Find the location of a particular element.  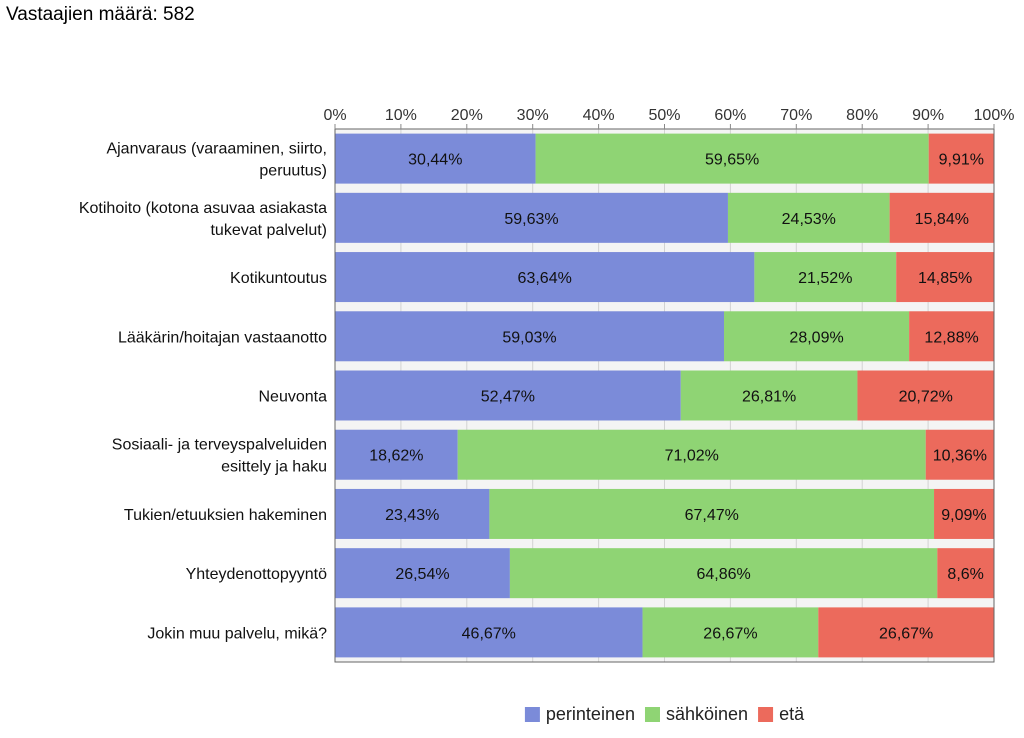

category-label: Jokin muu palvelu, mikä? is located at coordinates (237, 633).